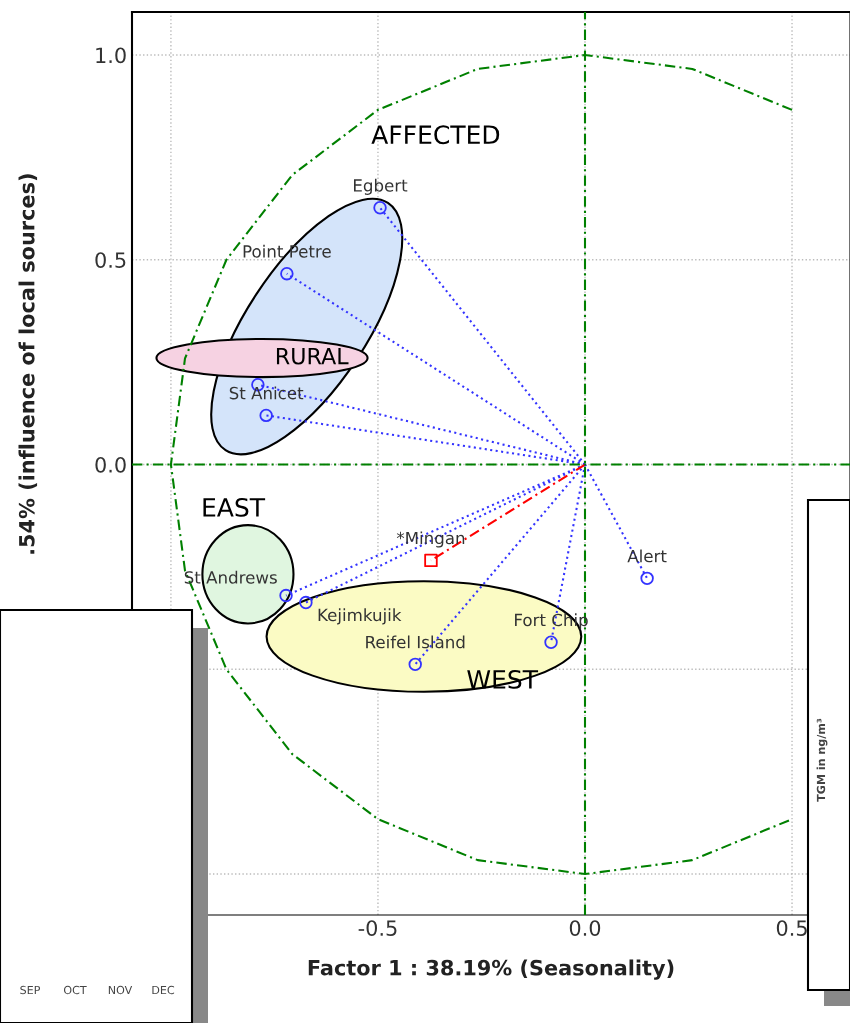  Describe the element at coordinates (28, 364) in the screenshot. I see `y-axis-title: .54% (influence of local sources)` at that location.